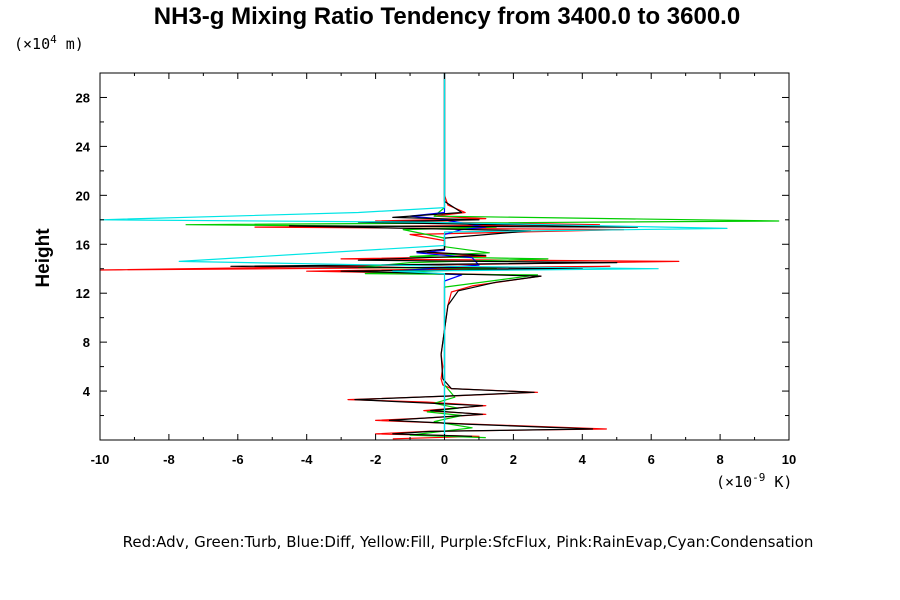 This screenshot has width=900, height=600. I want to click on y-tick-label: 4, so click(87, 391).